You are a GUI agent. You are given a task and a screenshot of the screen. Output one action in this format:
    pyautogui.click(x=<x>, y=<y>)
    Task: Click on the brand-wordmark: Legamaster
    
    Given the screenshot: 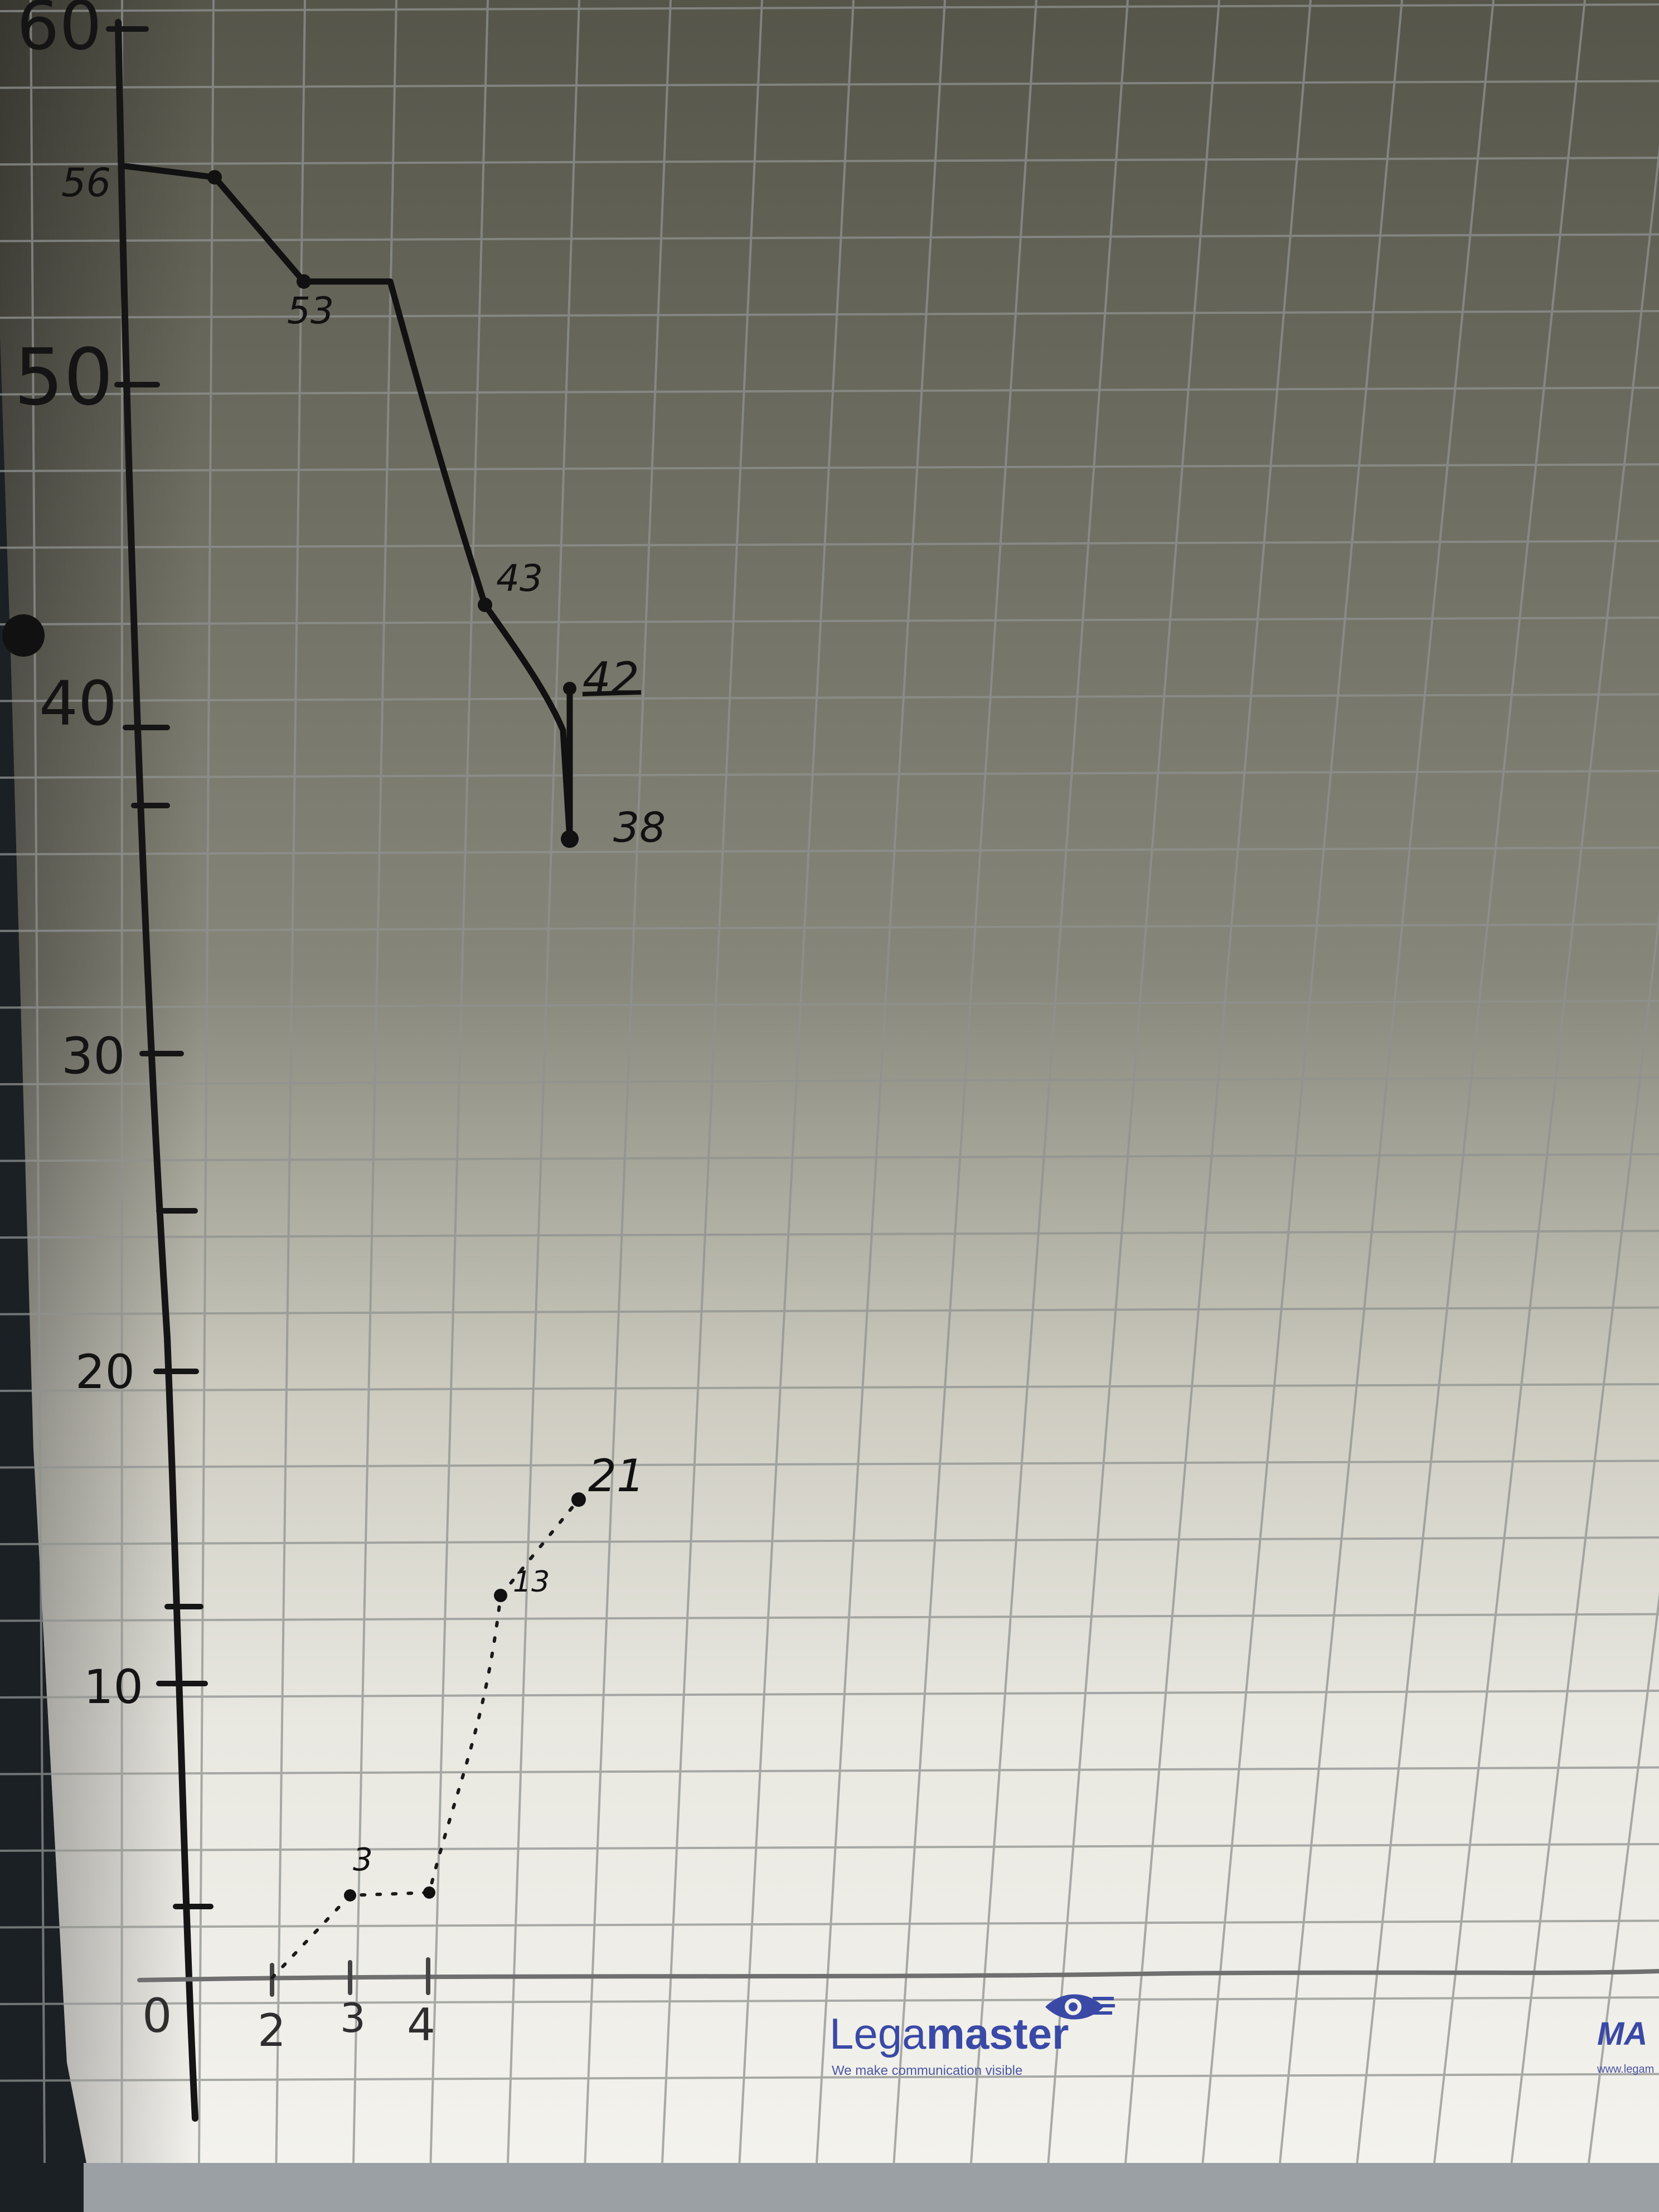 What is the action you would take?
    pyautogui.click(x=949, y=2033)
    